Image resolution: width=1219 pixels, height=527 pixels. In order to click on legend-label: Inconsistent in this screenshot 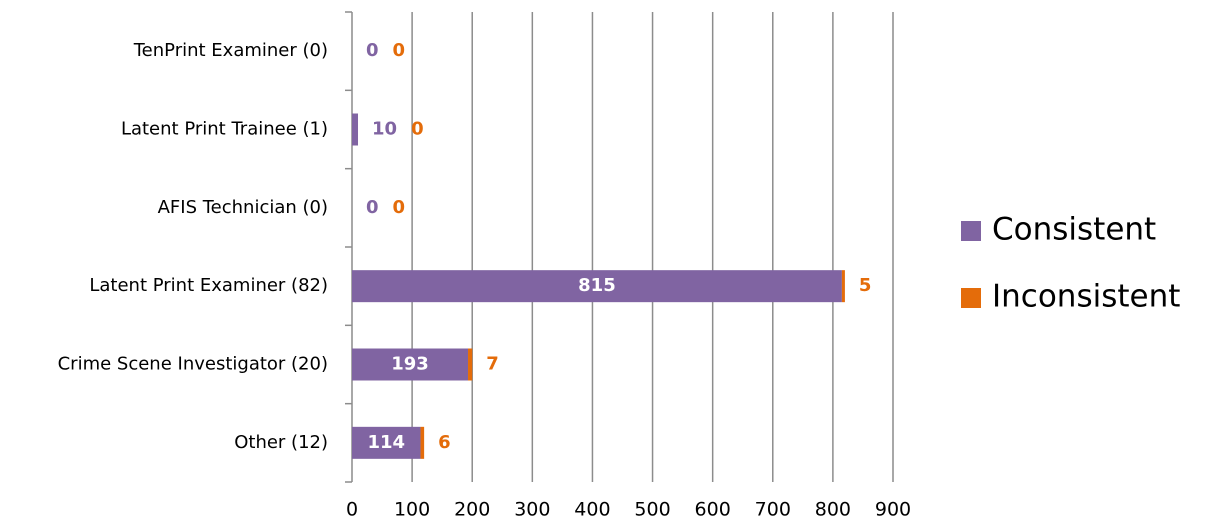, I will do `click(1086, 297)`.